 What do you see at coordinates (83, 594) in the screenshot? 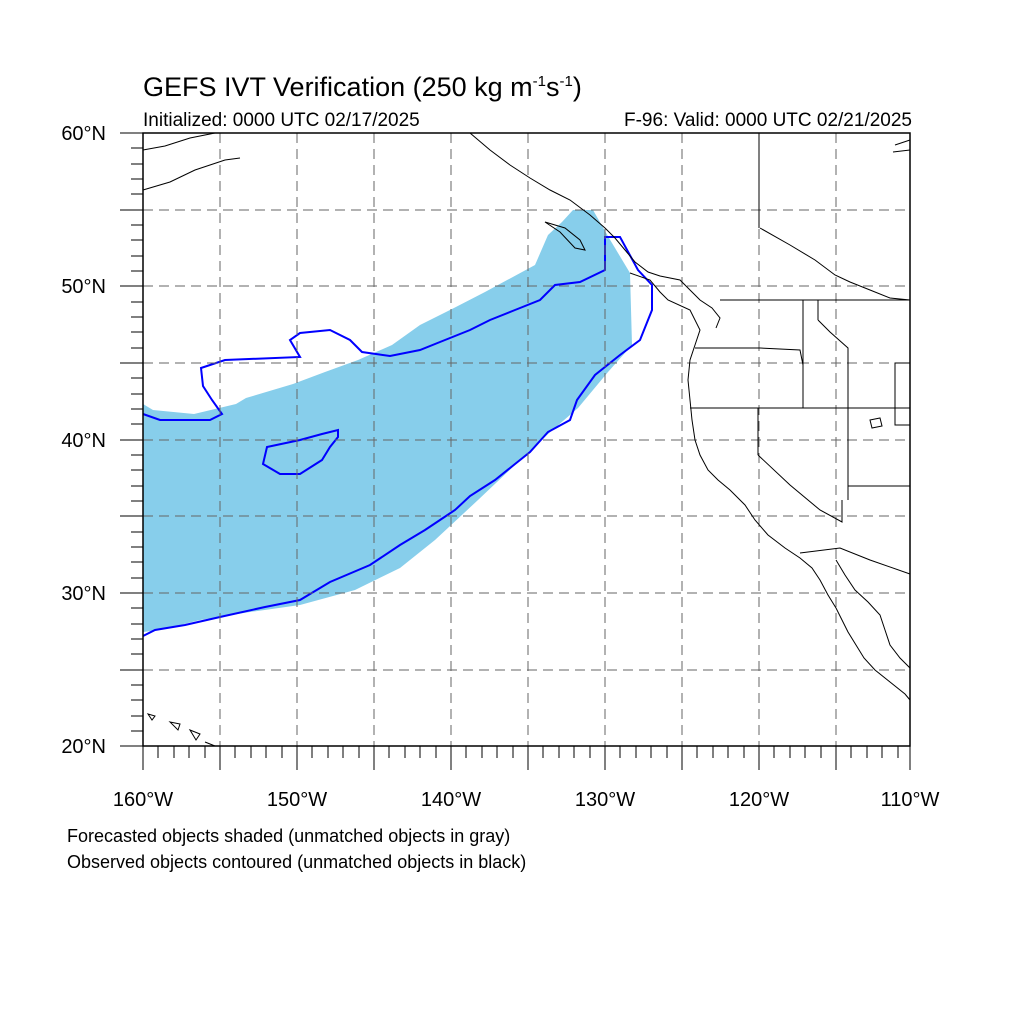
I see `lat-label: 30°N` at bounding box center [83, 594].